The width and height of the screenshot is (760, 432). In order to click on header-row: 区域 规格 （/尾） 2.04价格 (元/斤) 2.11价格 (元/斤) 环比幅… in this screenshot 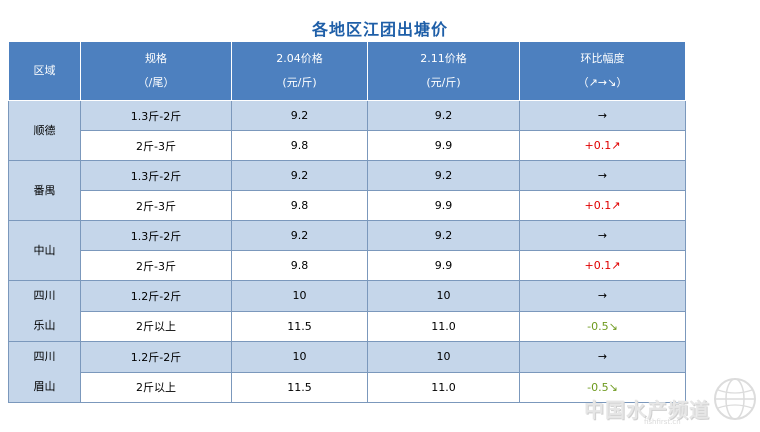, I will do `click(347, 71)`.